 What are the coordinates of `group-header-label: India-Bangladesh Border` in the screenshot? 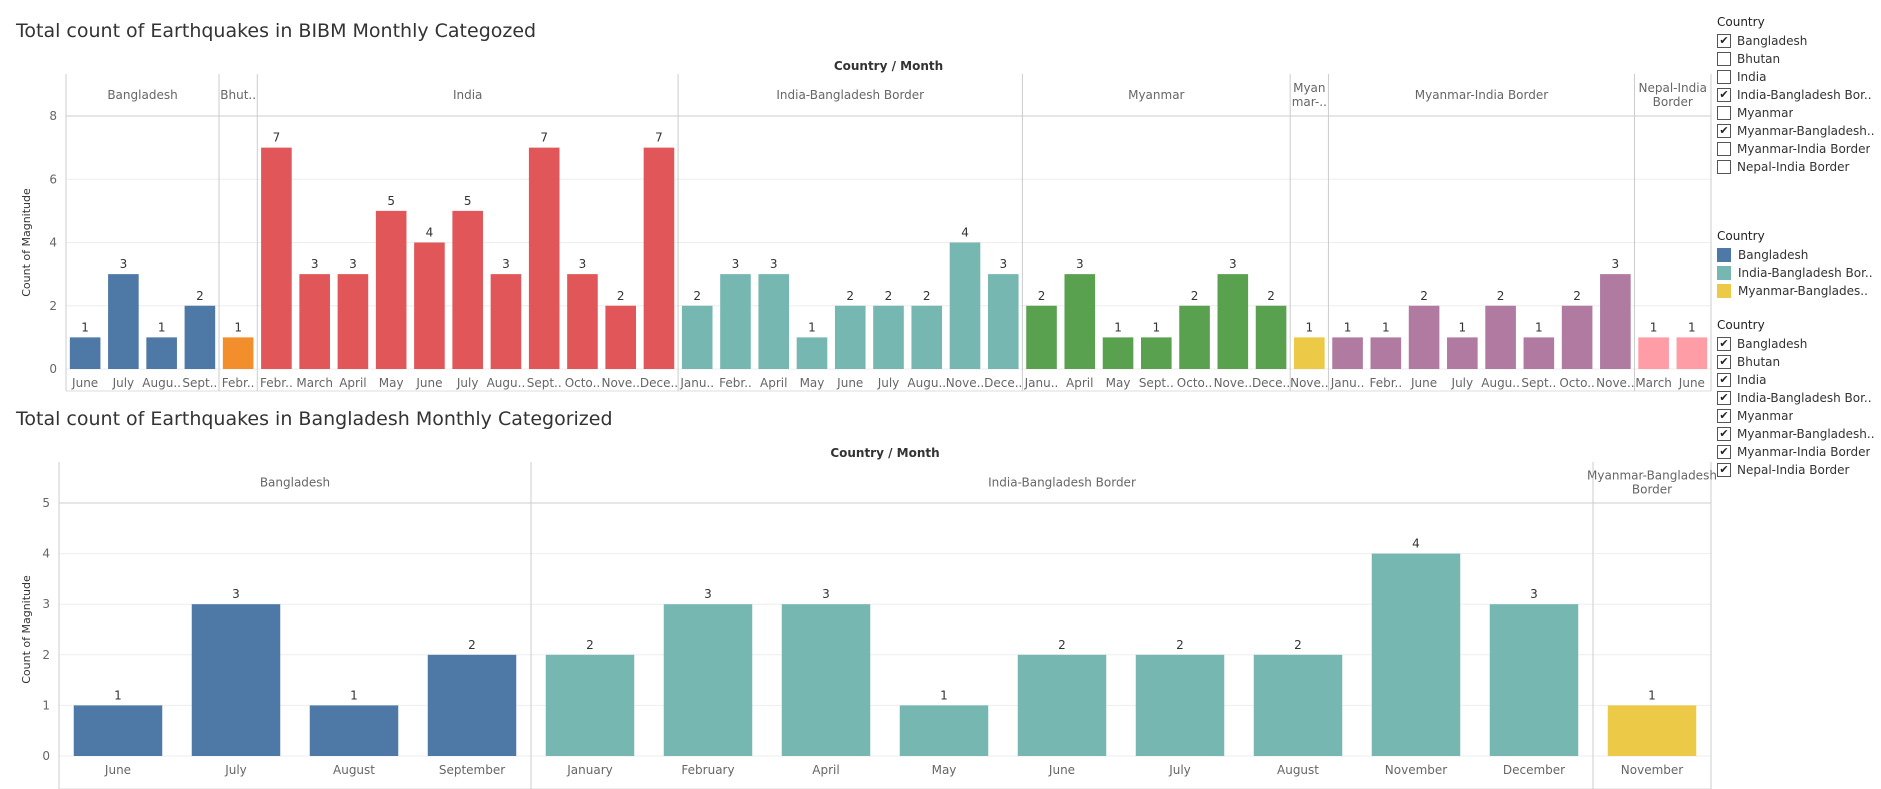 It's located at (850, 95).